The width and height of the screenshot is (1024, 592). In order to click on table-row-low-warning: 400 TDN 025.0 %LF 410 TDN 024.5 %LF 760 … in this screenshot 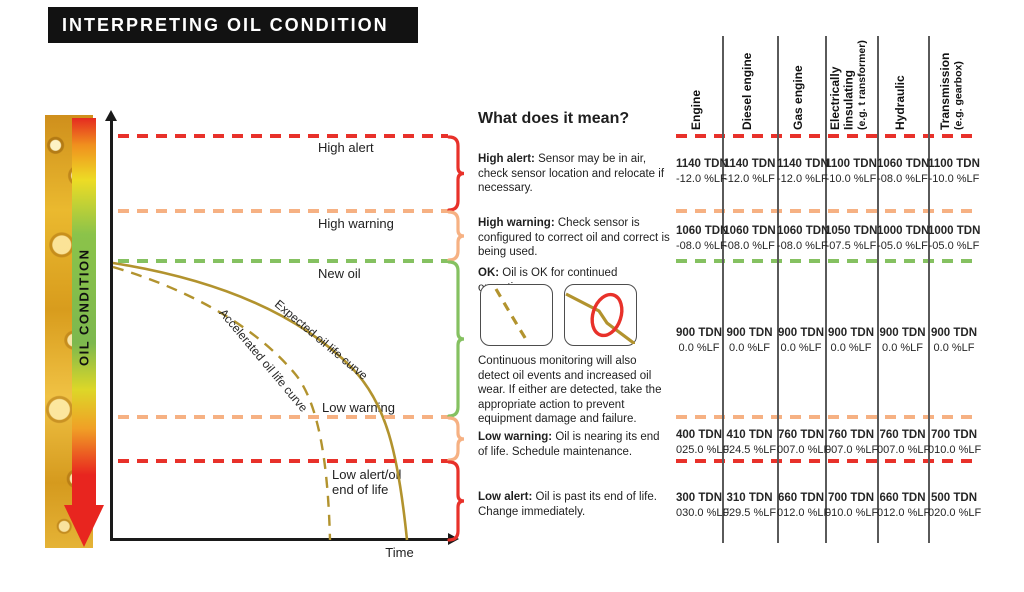, I will do `click(828, 442)`.